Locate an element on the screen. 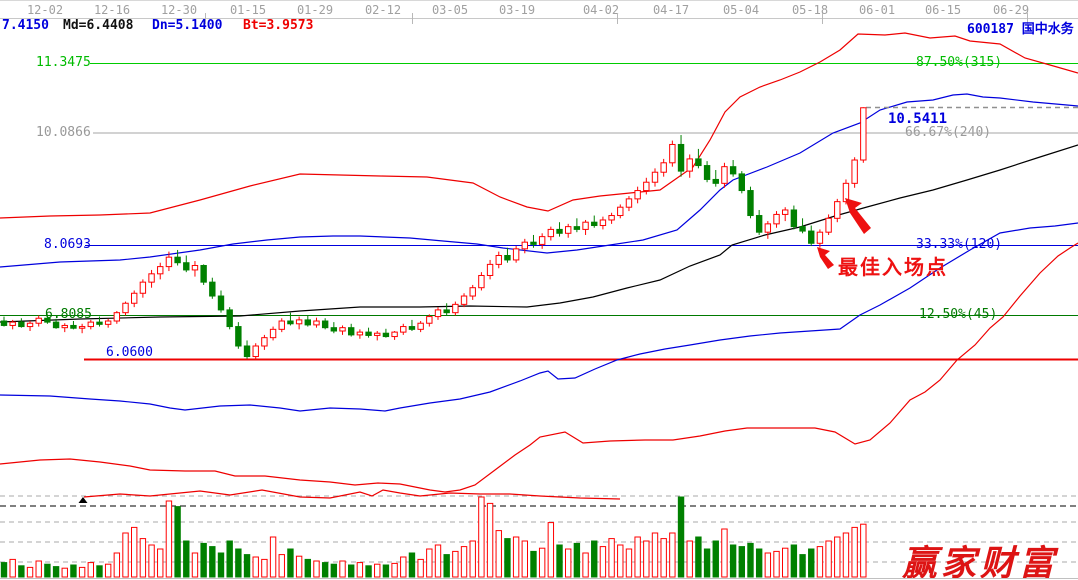 The width and height of the screenshot is (1078, 580). date-axis-label-14: 06-29 is located at coordinates (1011, 10).